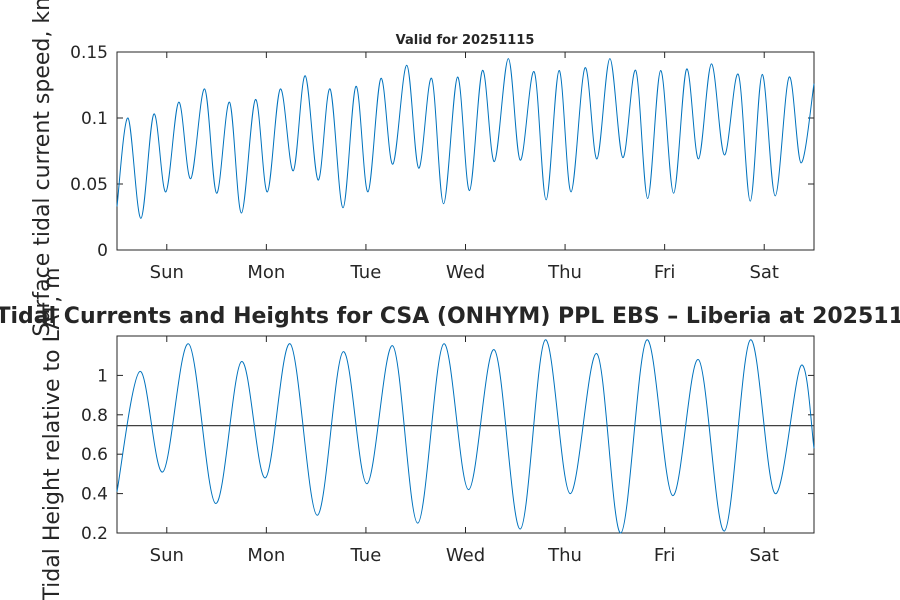  I want to click on tidal-height-y-tick-label: 1, so click(102, 376).